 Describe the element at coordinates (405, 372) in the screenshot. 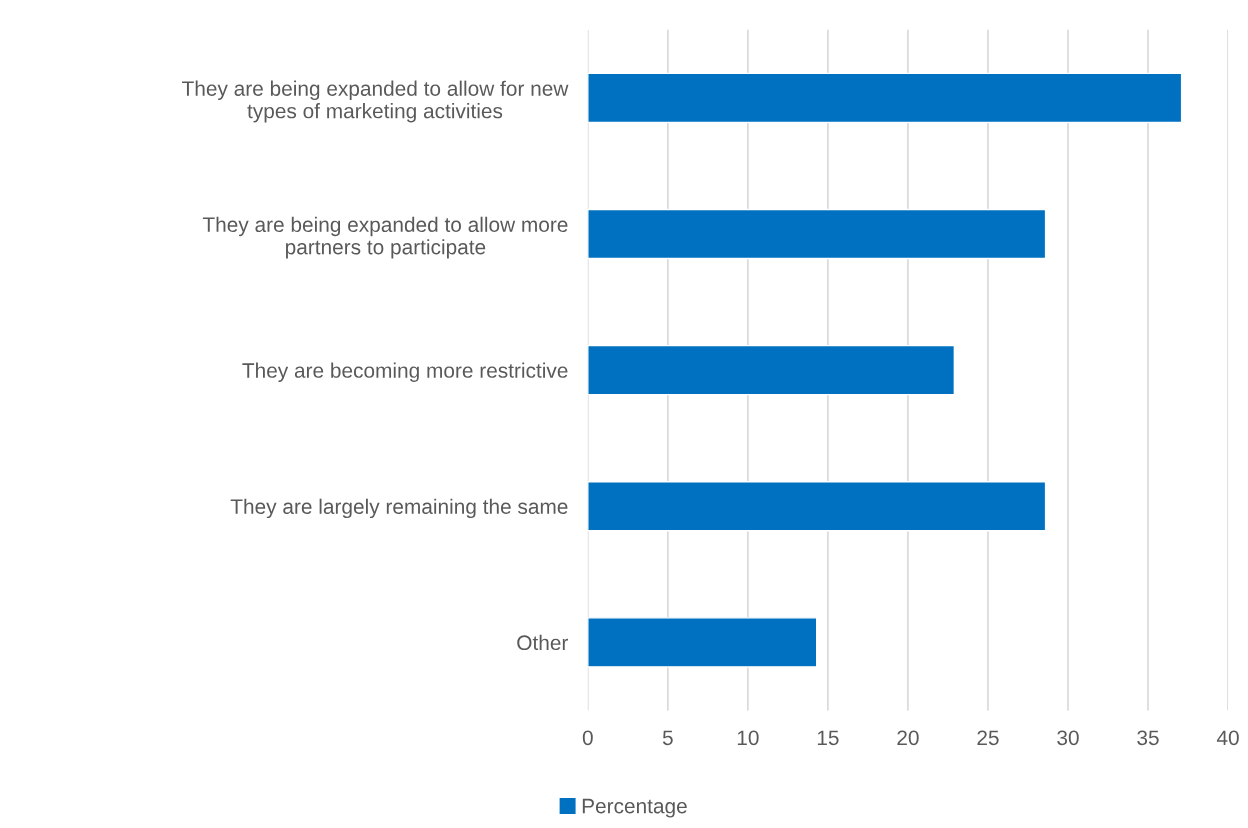

I see `y-tick-label: They are becoming more restrictive` at that location.